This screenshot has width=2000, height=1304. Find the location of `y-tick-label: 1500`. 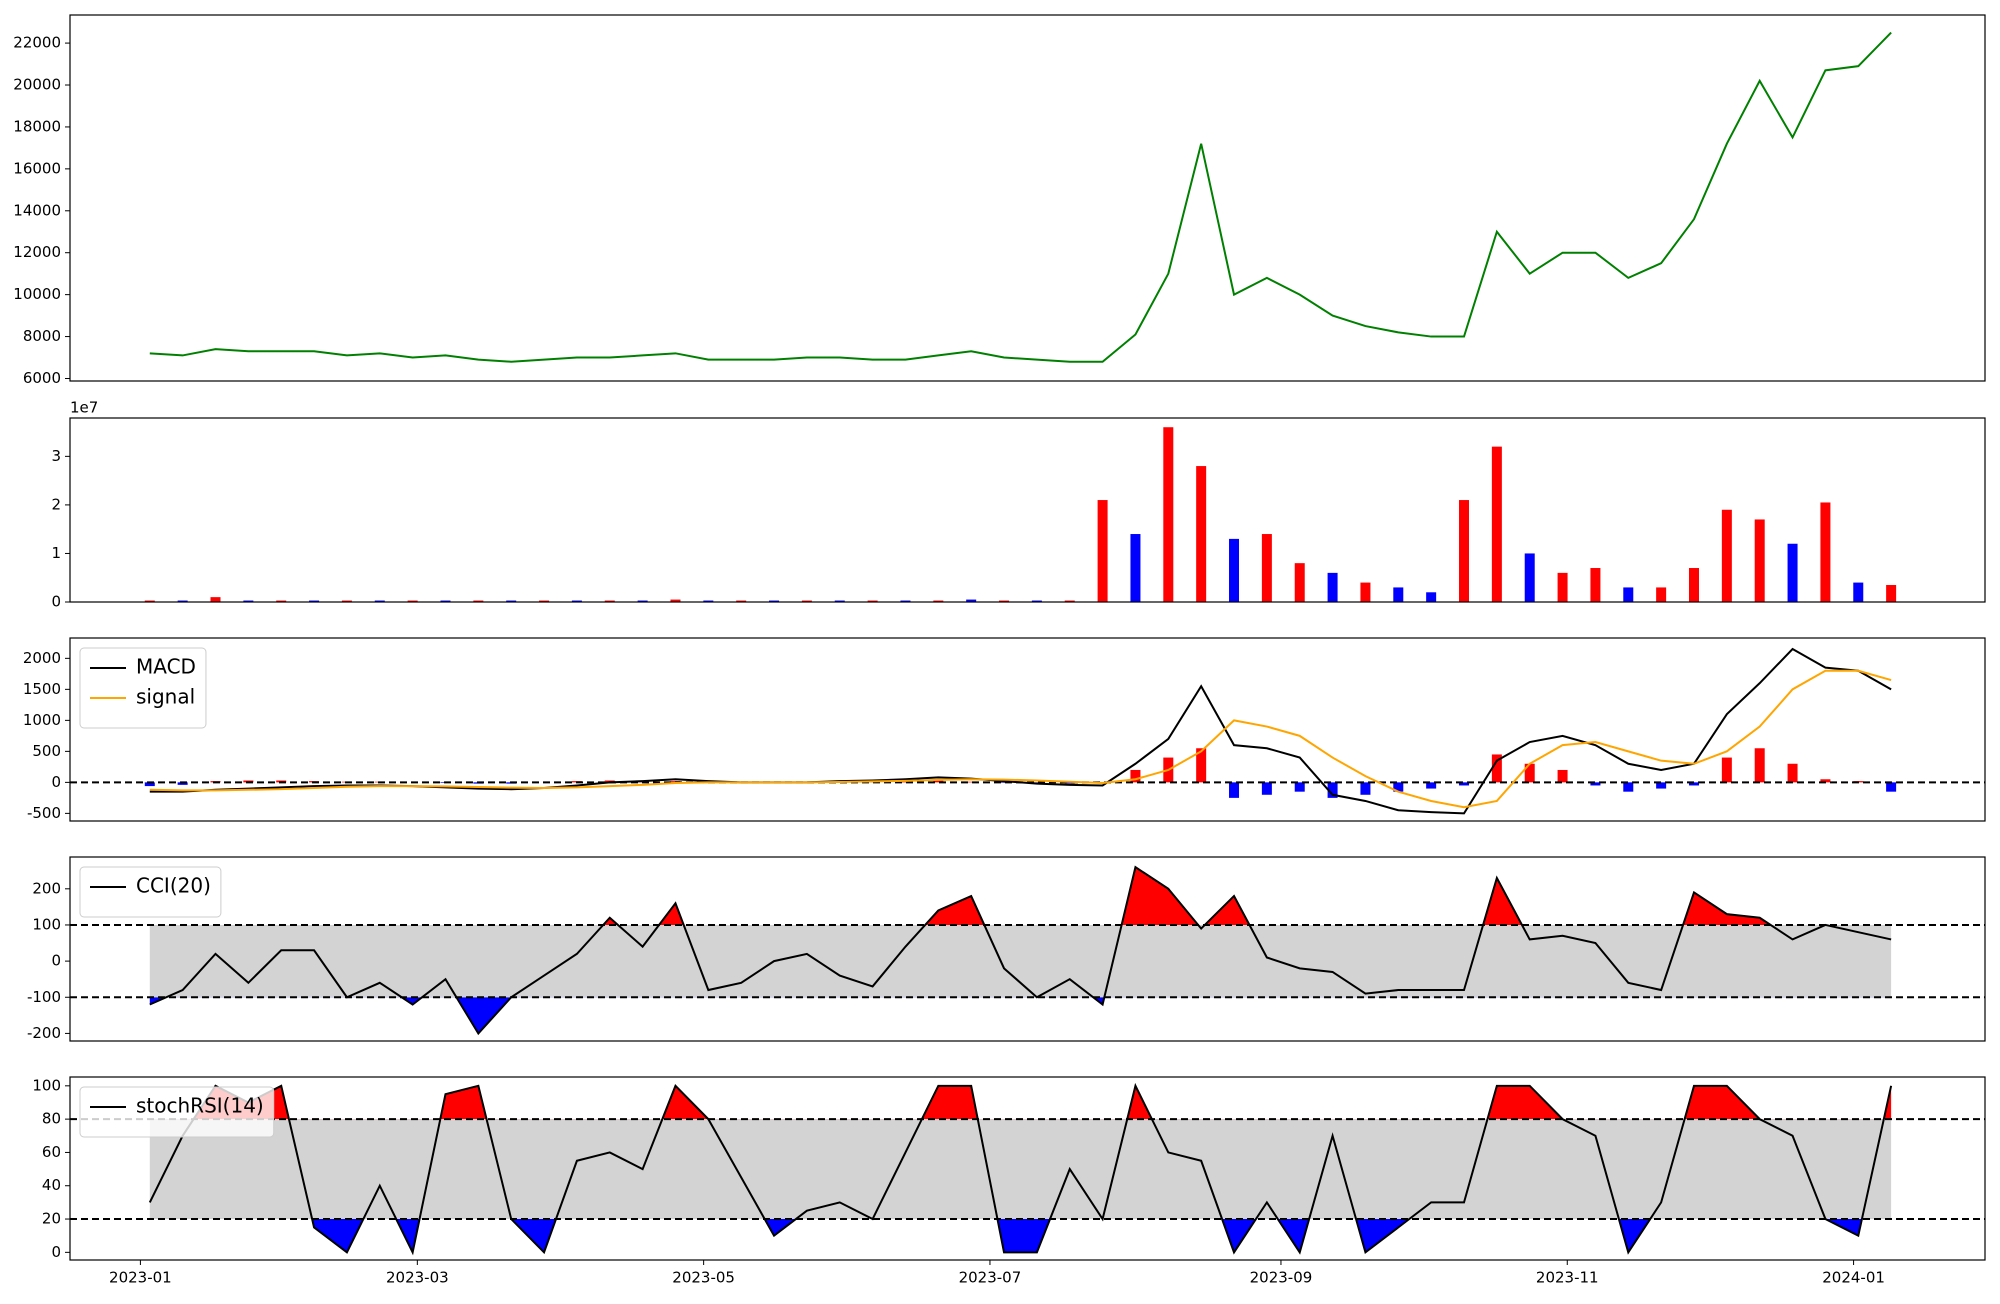

y-tick-label: 1500 is located at coordinates (42, 689).